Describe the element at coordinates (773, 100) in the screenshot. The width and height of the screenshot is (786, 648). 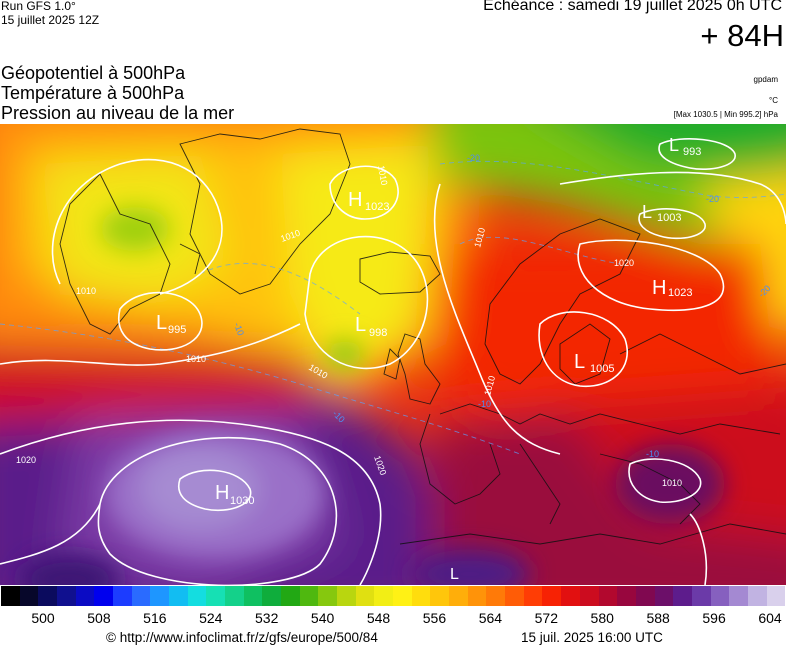
I see `unit-temperature: °C` at that location.